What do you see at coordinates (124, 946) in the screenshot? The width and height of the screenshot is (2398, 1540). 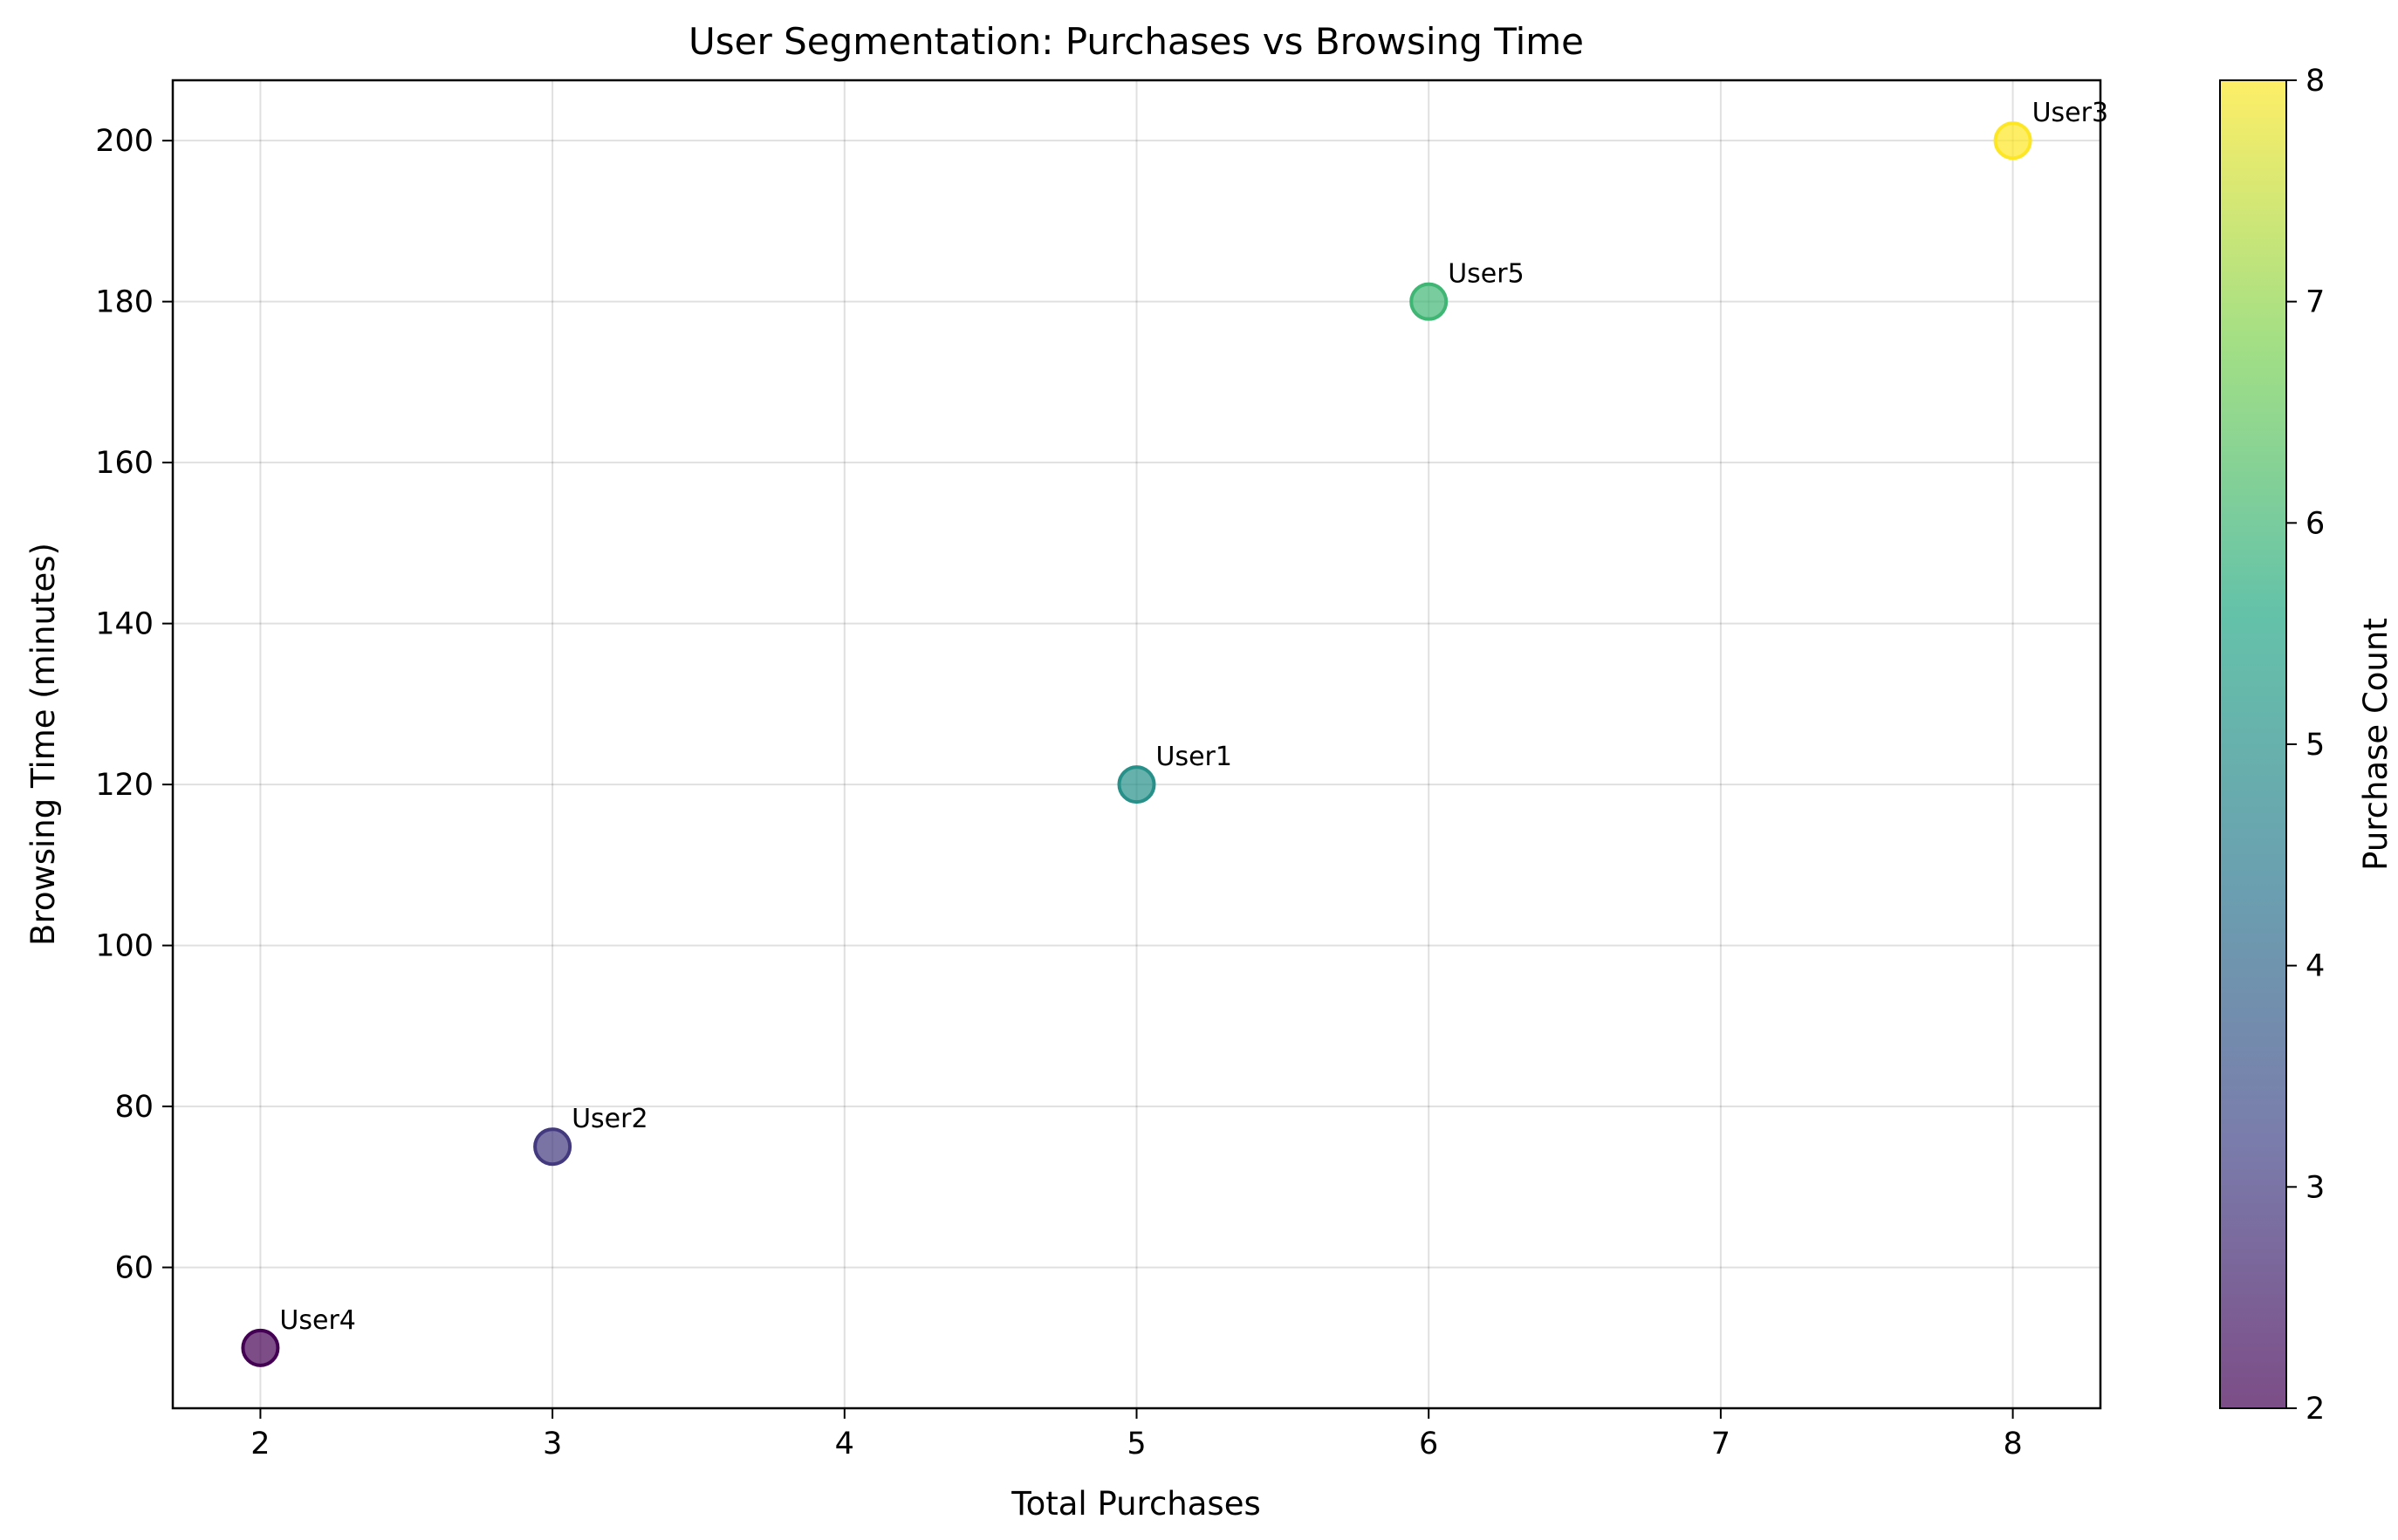 I see `y-tick-label: 100` at bounding box center [124, 946].